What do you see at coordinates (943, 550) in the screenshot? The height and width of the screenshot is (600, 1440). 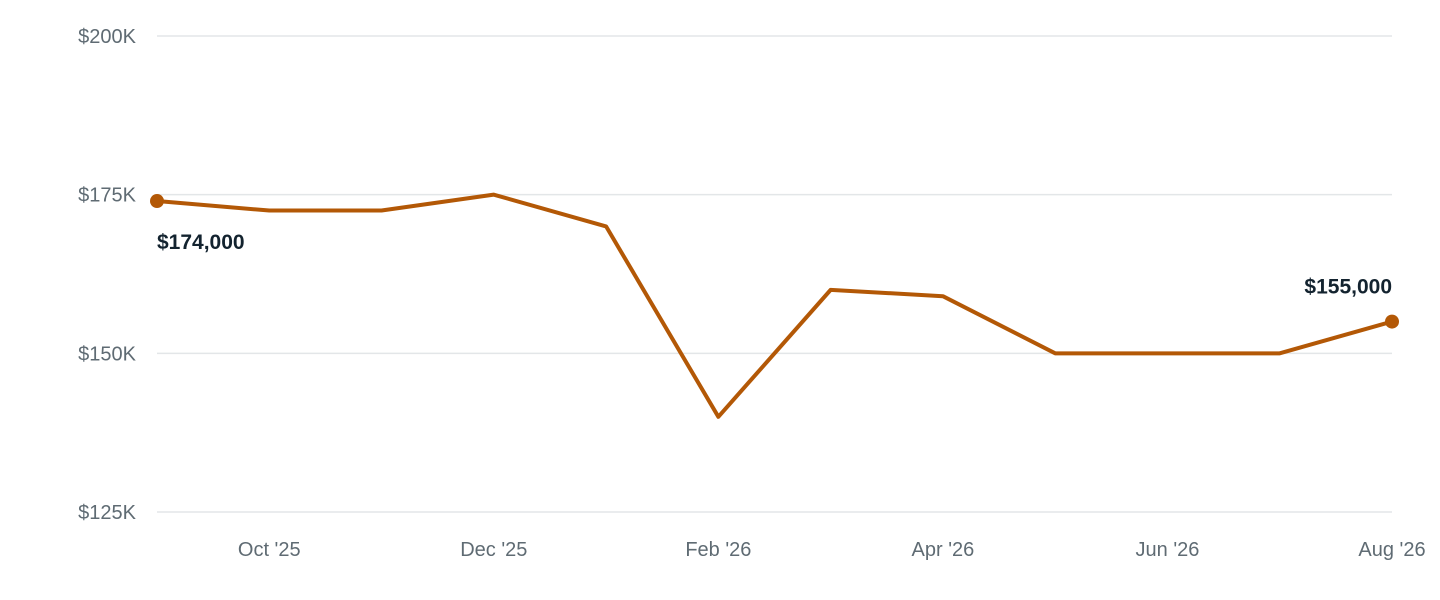 I see `x-tick-label: Apr '26` at bounding box center [943, 550].